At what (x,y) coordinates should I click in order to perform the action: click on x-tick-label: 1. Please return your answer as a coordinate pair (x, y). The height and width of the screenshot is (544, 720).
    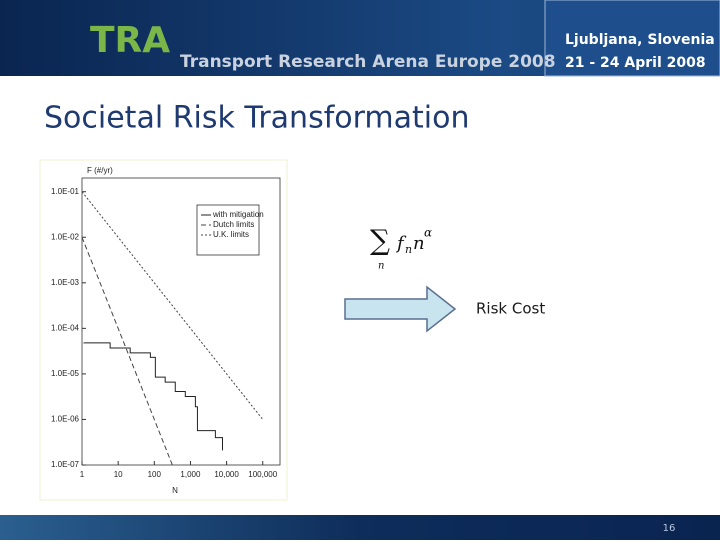
    Looking at the image, I should click on (82, 474).